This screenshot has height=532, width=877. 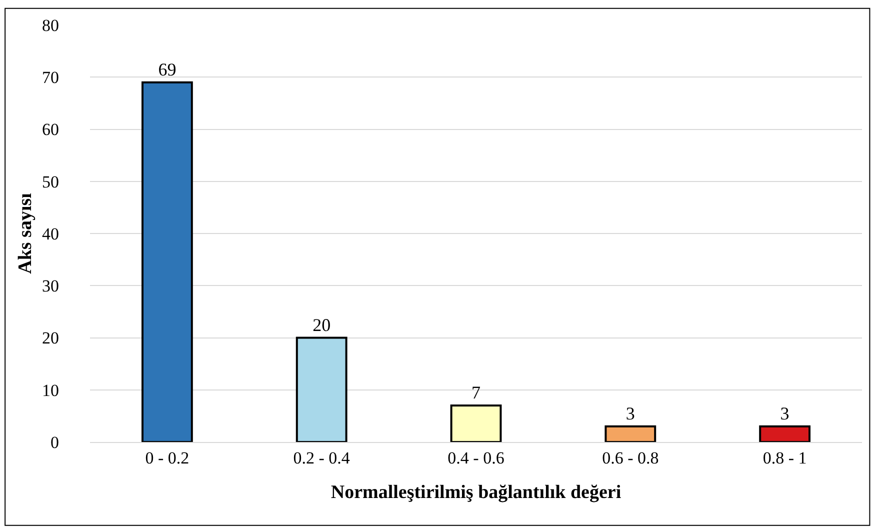 I want to click on x-tick-label: 0 - 0.2, so click(x=167, y=458).